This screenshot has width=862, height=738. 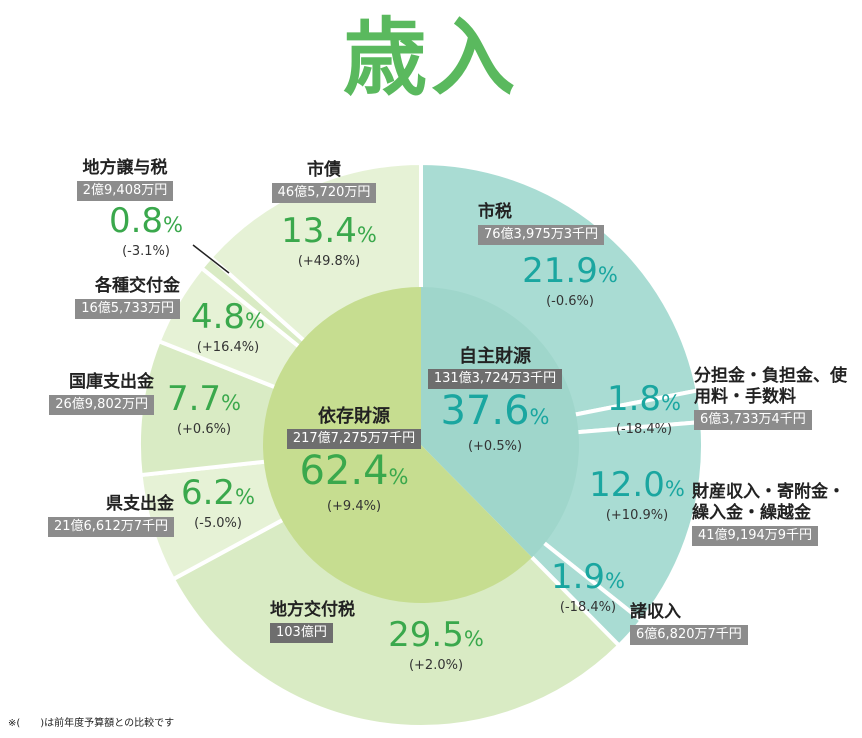 I want to click on group-change: (+9.4%), so click(x=354, y=506).